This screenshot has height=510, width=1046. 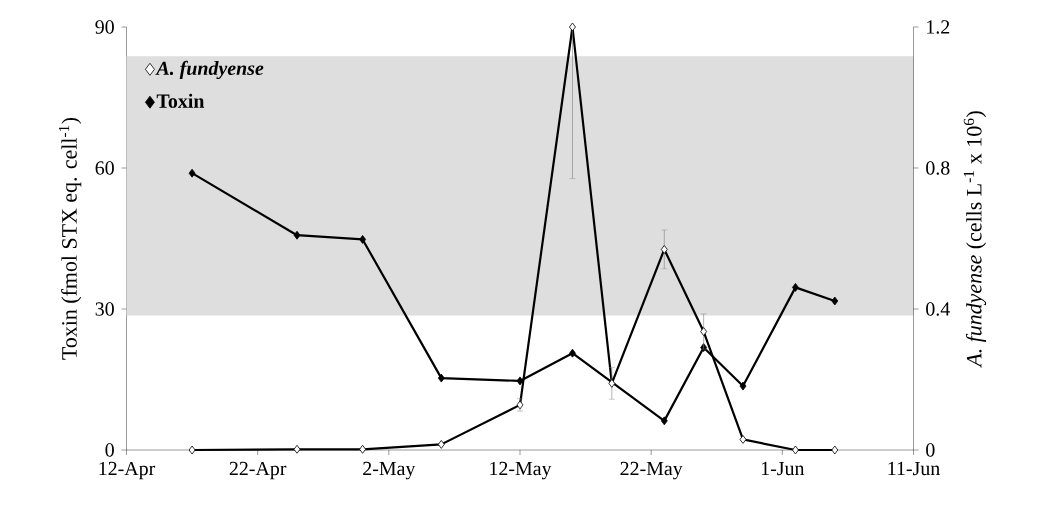 I want to click on x-tick-label: 12-May, so click(x=521, y=470).